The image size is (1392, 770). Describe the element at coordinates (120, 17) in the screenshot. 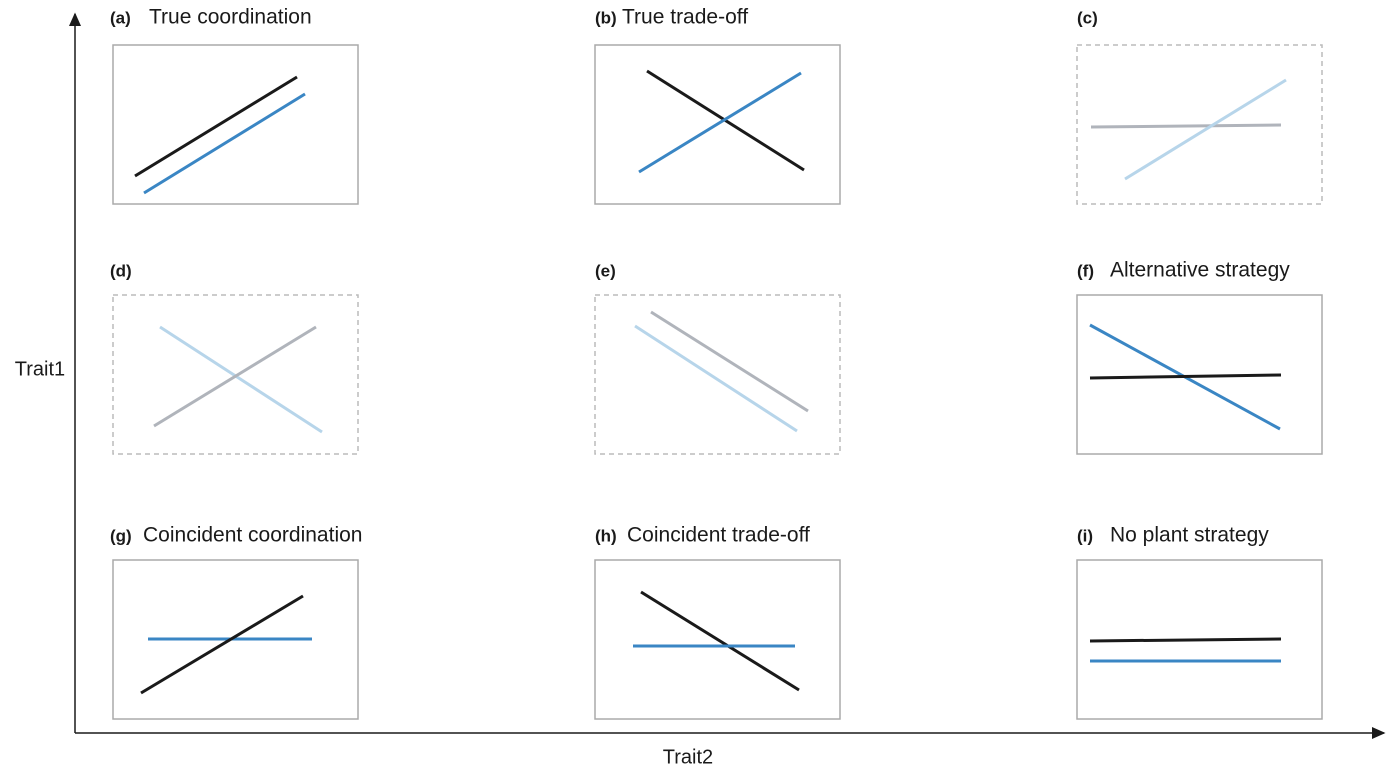

I see `panel-label: (a)` at that location.